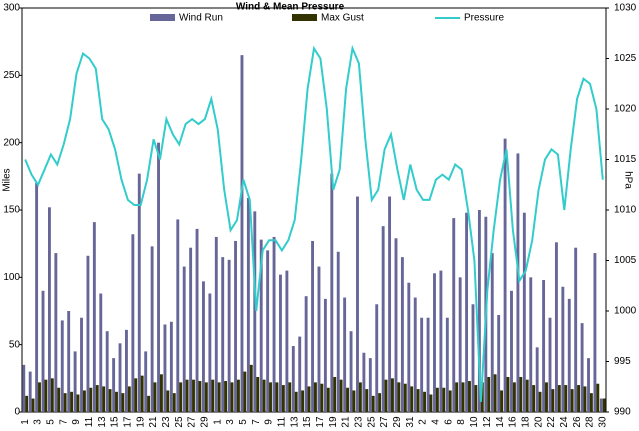 This screenshot has height=431, width=639. Describe the element at coordinates (290, 7) in the screenshot. I see `chart-title: Wind & Mean Pressure` at that location.